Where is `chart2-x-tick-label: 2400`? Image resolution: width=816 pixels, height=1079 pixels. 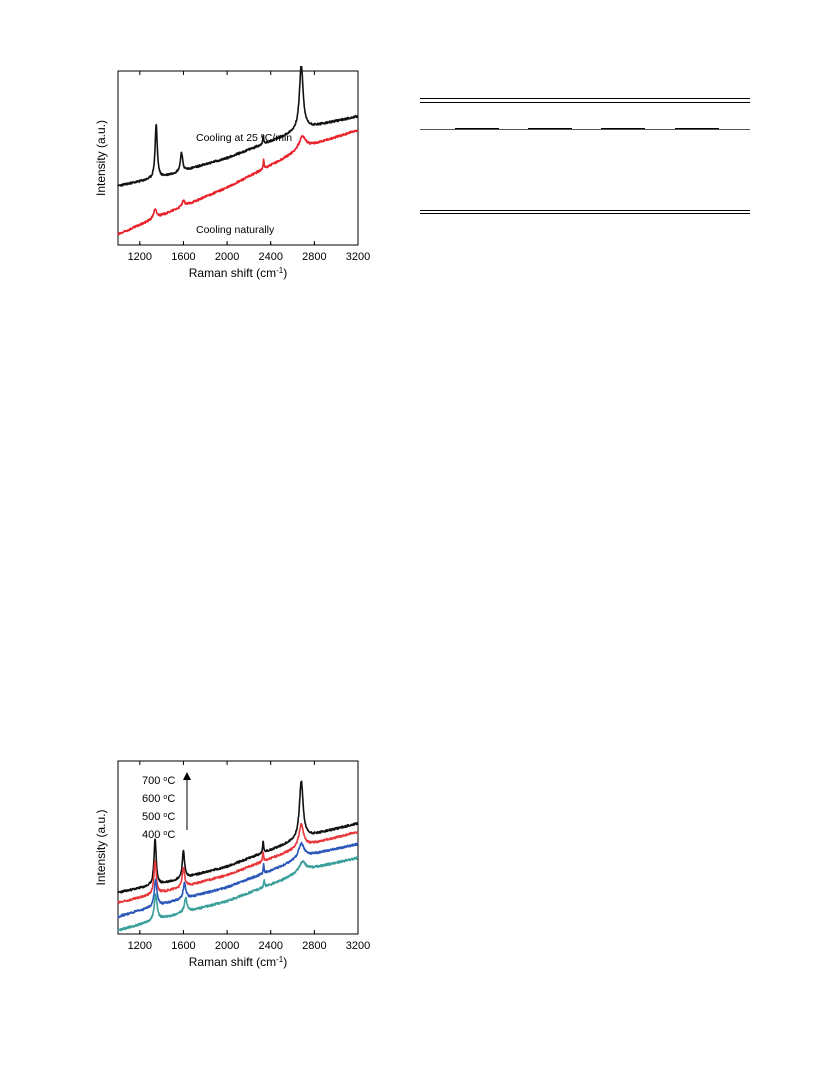 chart2-x-tick-label: 2400 is located at coordinates (270, 946).